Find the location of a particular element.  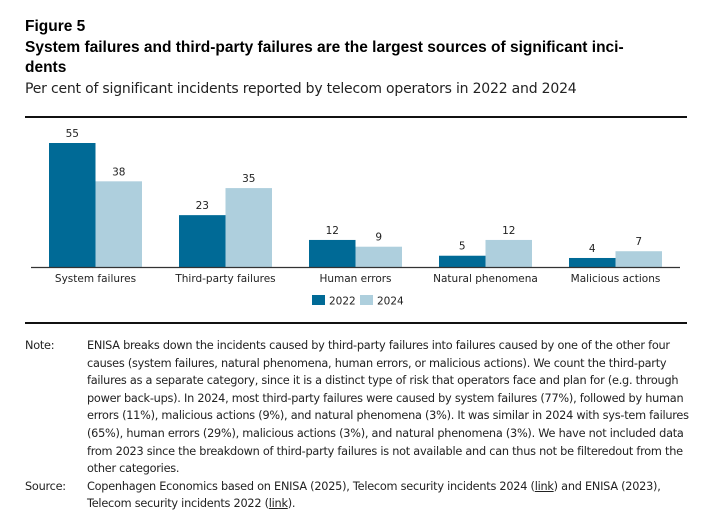

x-tick-label-malicious-actions: Malicious actions is located at coordinates (616, 279).